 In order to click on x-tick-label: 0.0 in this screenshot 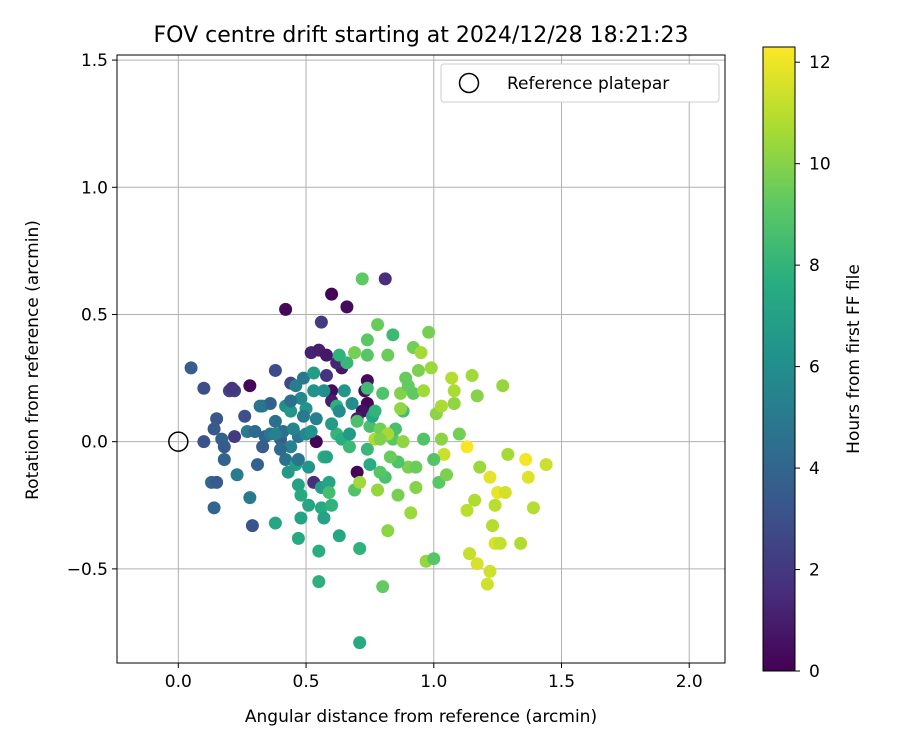, I will do `click(178, 682)`.